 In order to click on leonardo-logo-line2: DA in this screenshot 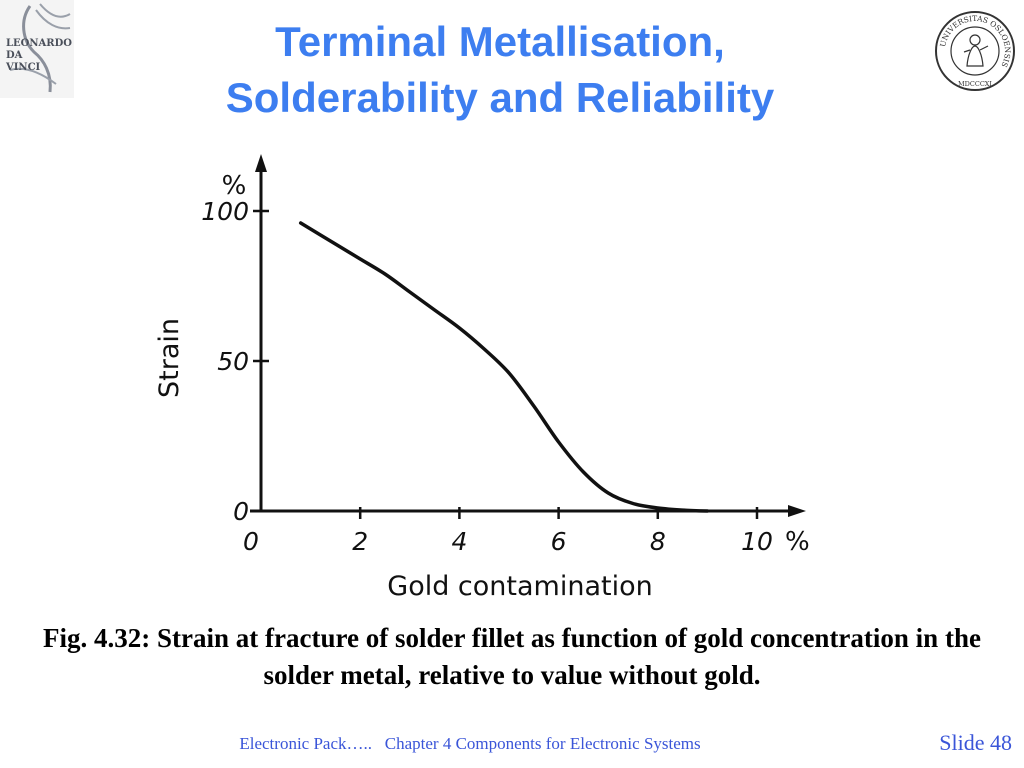, I will do `click(14, 55)`.